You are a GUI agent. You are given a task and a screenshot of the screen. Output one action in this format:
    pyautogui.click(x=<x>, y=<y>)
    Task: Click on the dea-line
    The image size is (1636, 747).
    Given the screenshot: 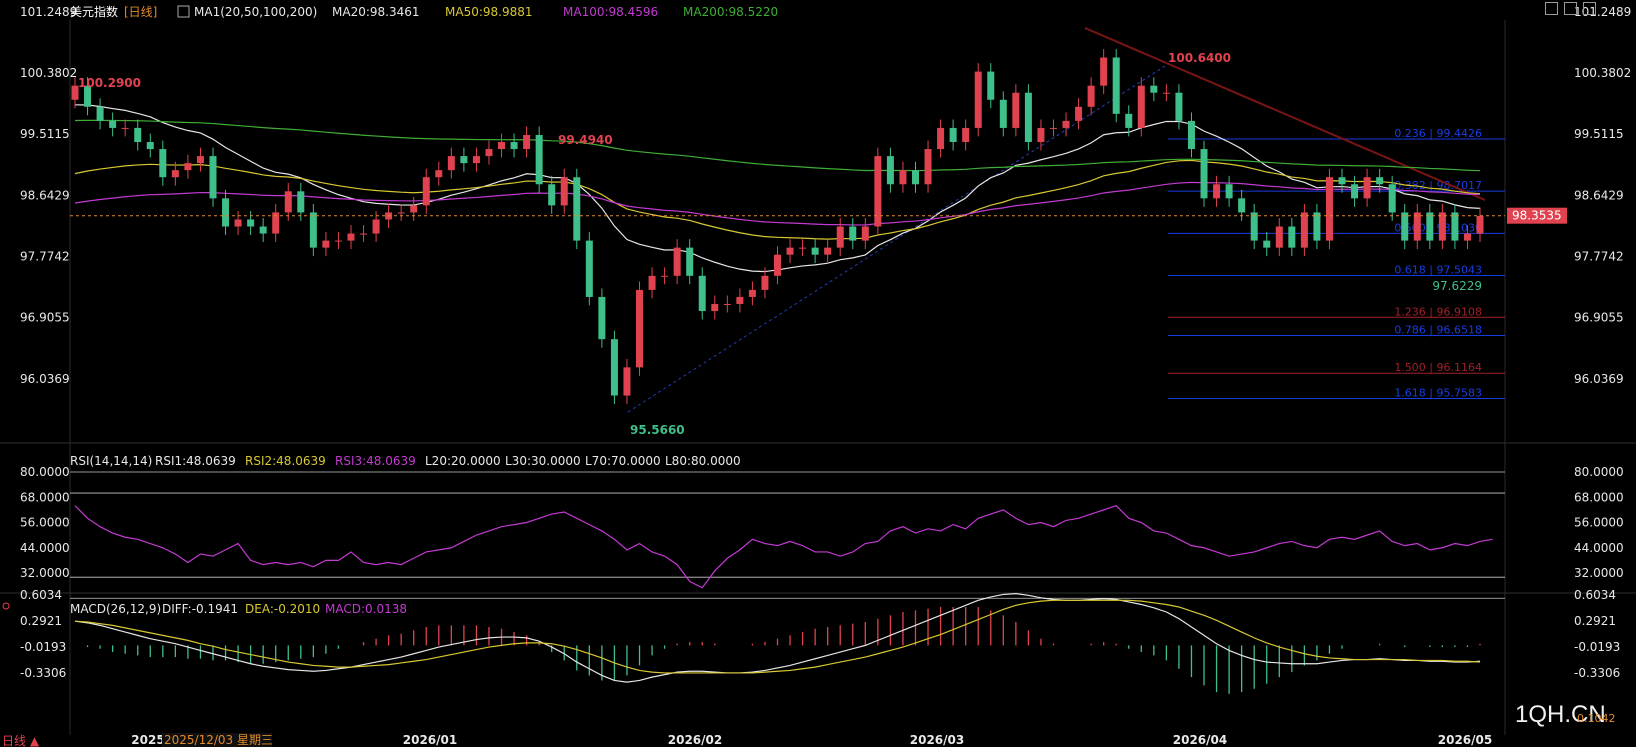 What is the action you would take?
    pyautogui.click(x=777, y=636)
    